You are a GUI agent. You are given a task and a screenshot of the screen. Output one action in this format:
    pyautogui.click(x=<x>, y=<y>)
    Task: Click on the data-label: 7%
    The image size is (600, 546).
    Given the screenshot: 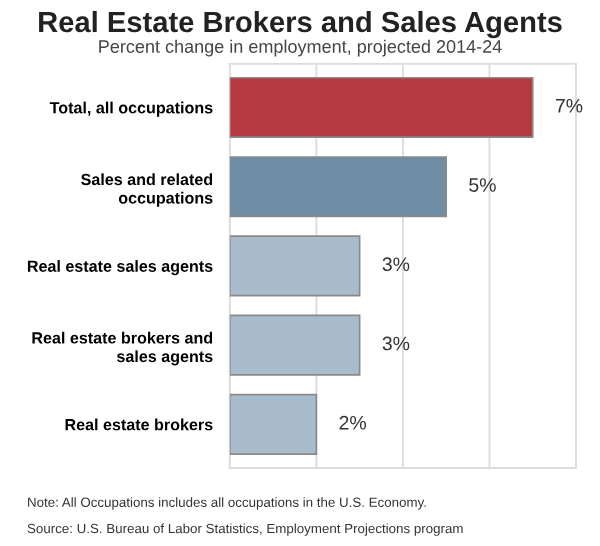 What is the action you would take?
    pyautogui.click(x=569, y=105)
    